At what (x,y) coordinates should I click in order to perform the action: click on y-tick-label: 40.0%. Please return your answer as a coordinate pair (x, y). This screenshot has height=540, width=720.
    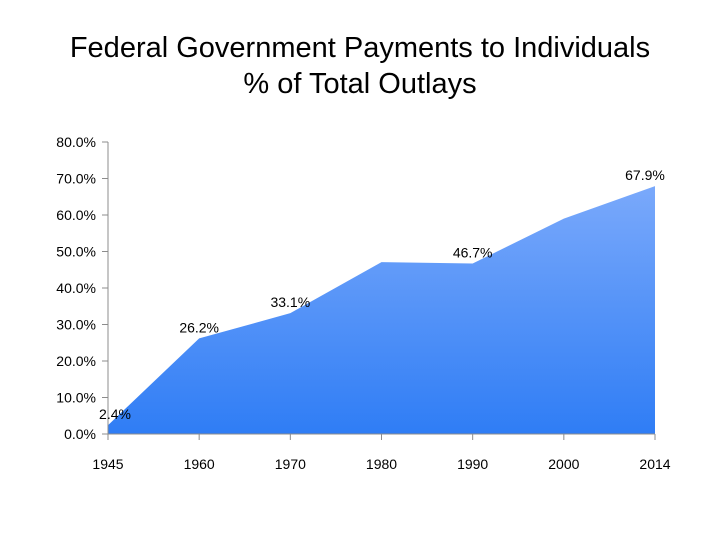
    Looking at the image, I should click on (76, 288).